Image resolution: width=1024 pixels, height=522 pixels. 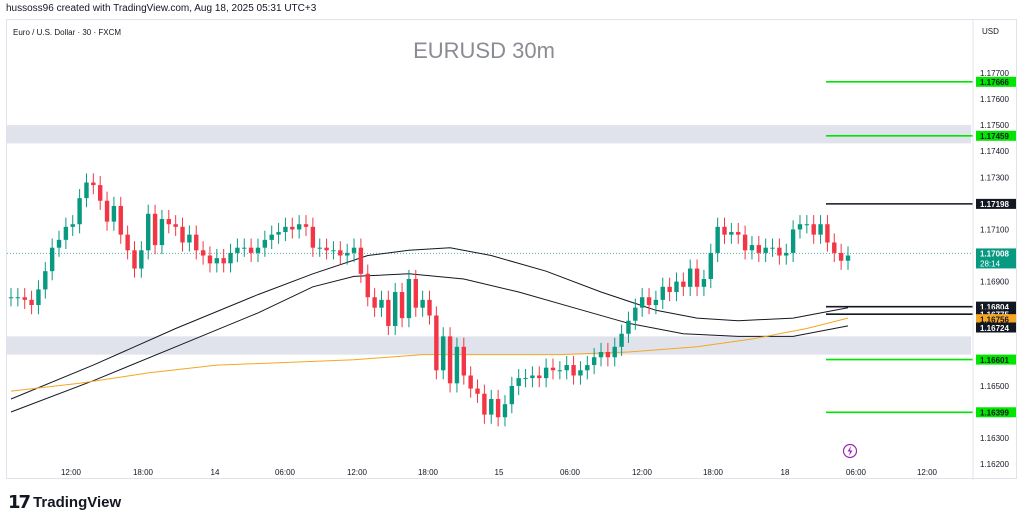 I want to click on level-tag-0-bg, so click(x=996, y=81).